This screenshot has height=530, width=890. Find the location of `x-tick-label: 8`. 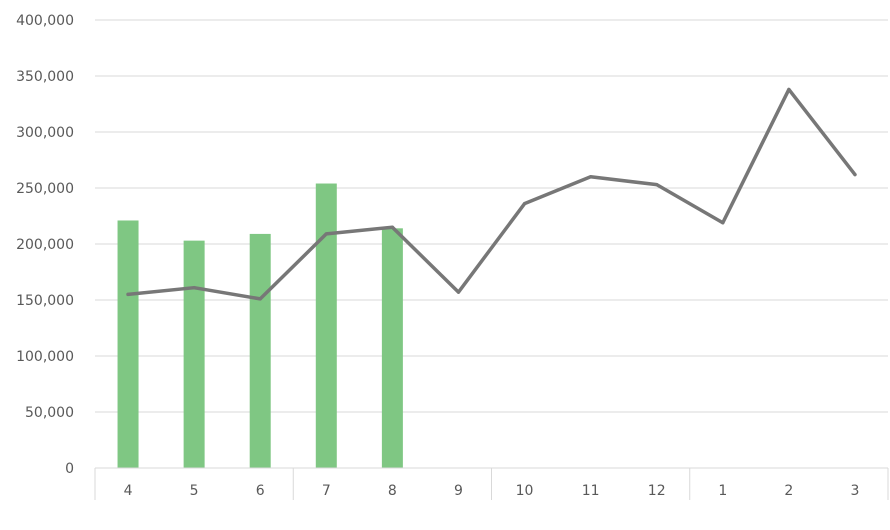

x-tick-label: 8 is located at coordinates (392, 491).